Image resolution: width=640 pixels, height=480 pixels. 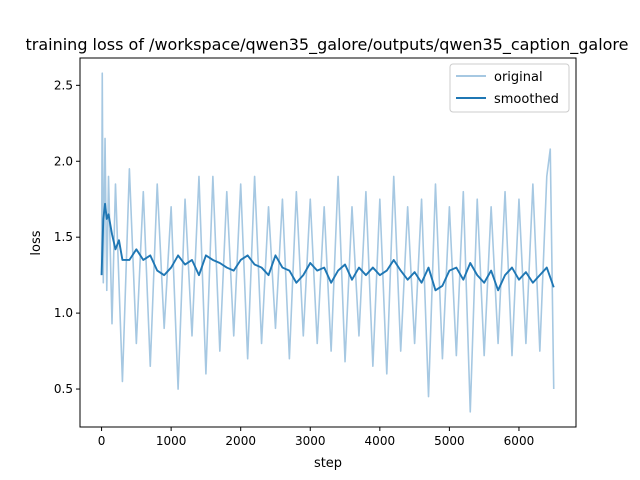 I want to click on legend-label-smoothed: smoothed, so click(x=526, y=99).